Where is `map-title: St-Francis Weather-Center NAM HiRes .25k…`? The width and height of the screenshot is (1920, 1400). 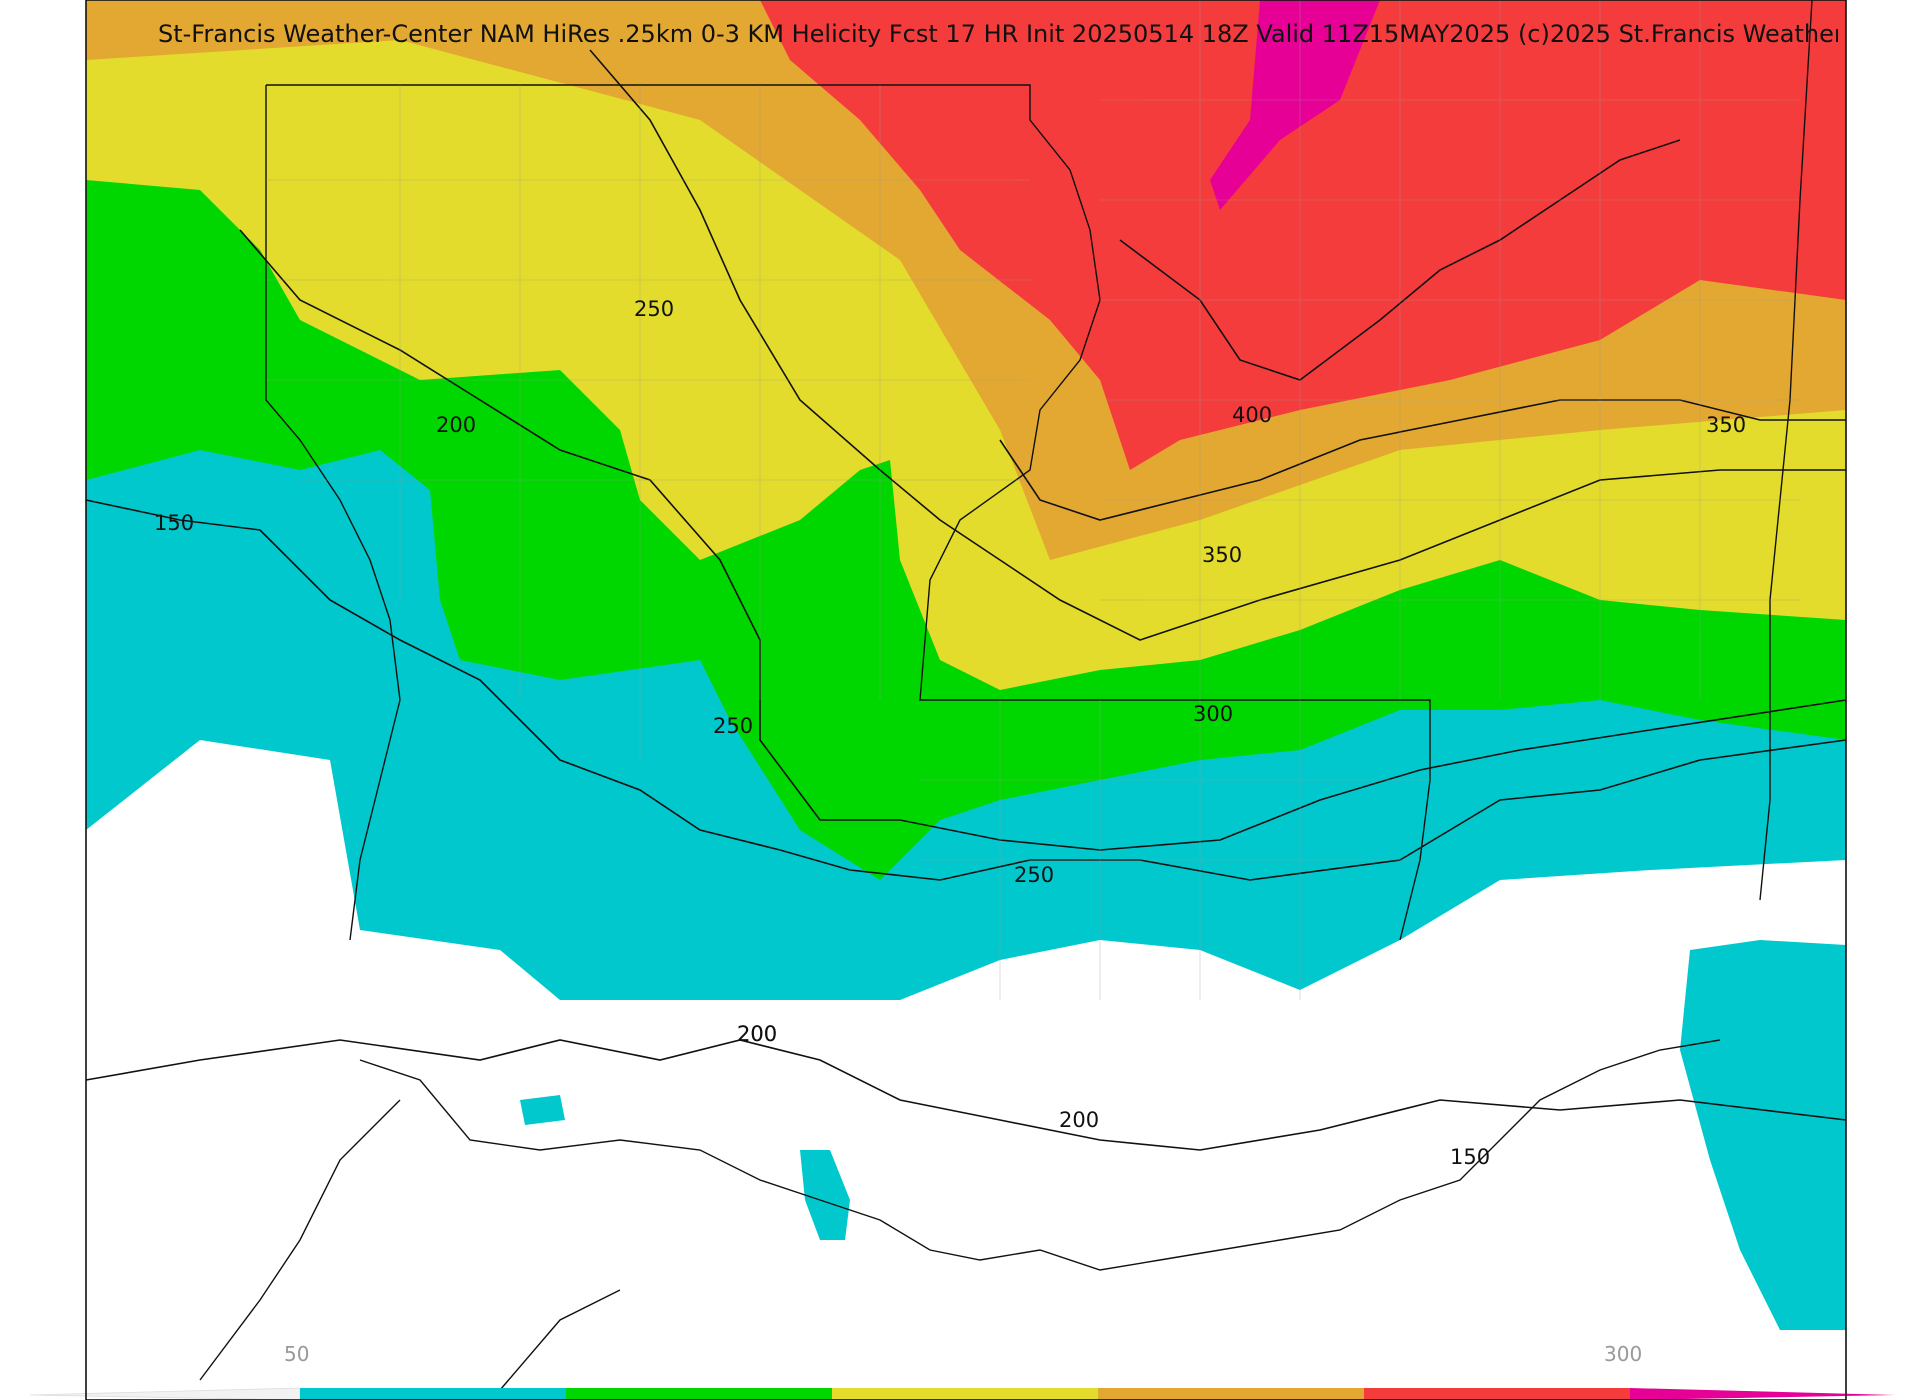
map-title: St-Francis Weather-Center NAM HiRes .25k… is located at coordinates (998, 34).